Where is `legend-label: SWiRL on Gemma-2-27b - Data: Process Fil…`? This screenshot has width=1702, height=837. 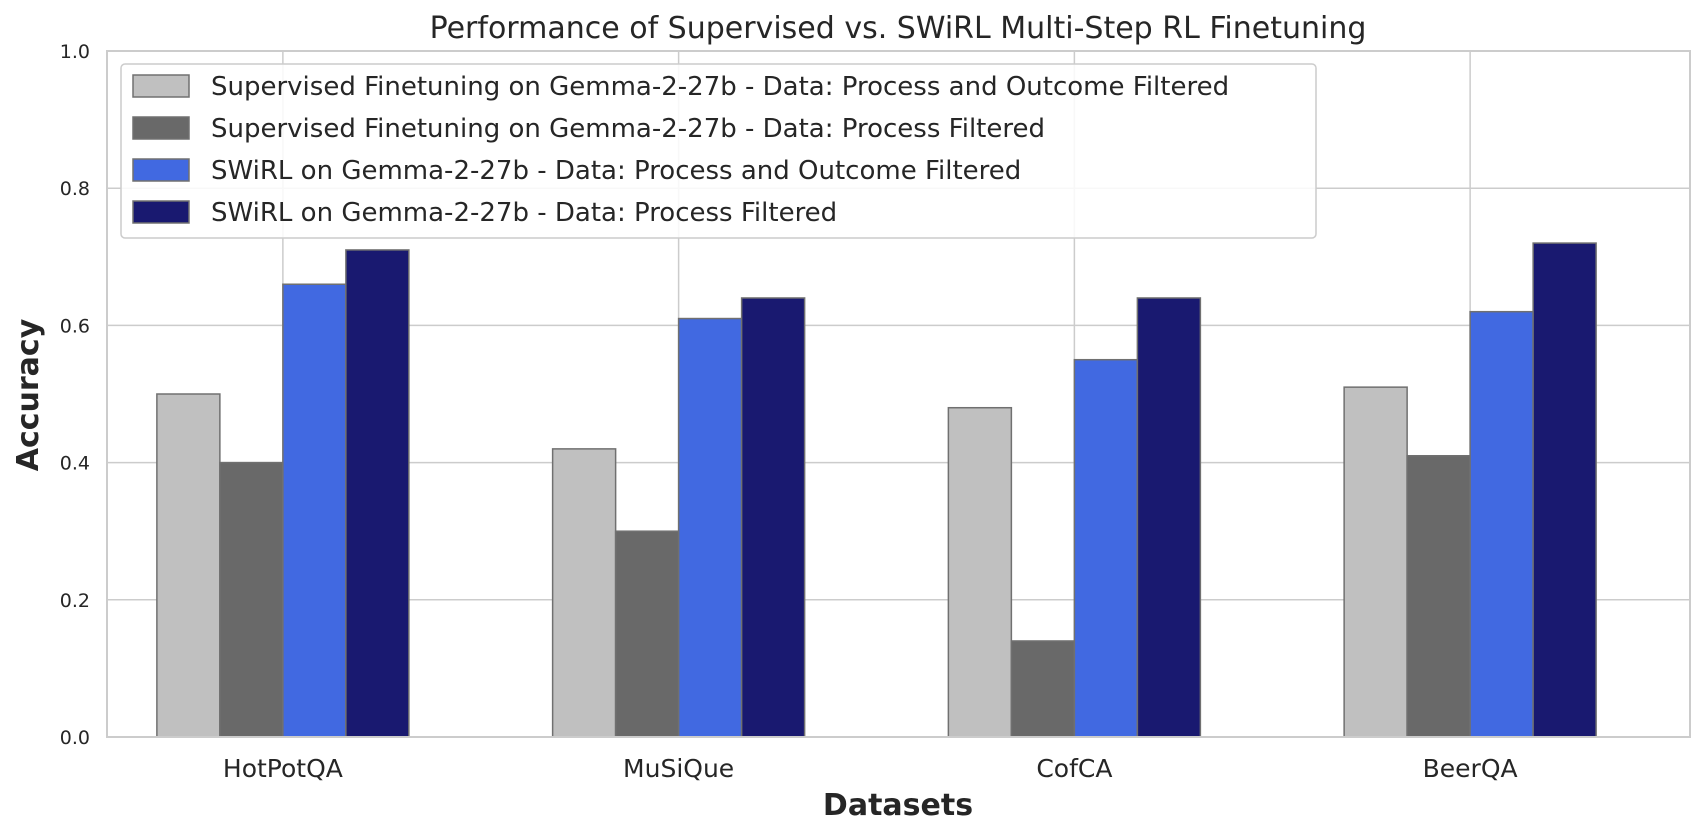
legend-label: SWiRL on Gemma-2-27b - Data: Process Fil… is located at coordinates (524, 213).